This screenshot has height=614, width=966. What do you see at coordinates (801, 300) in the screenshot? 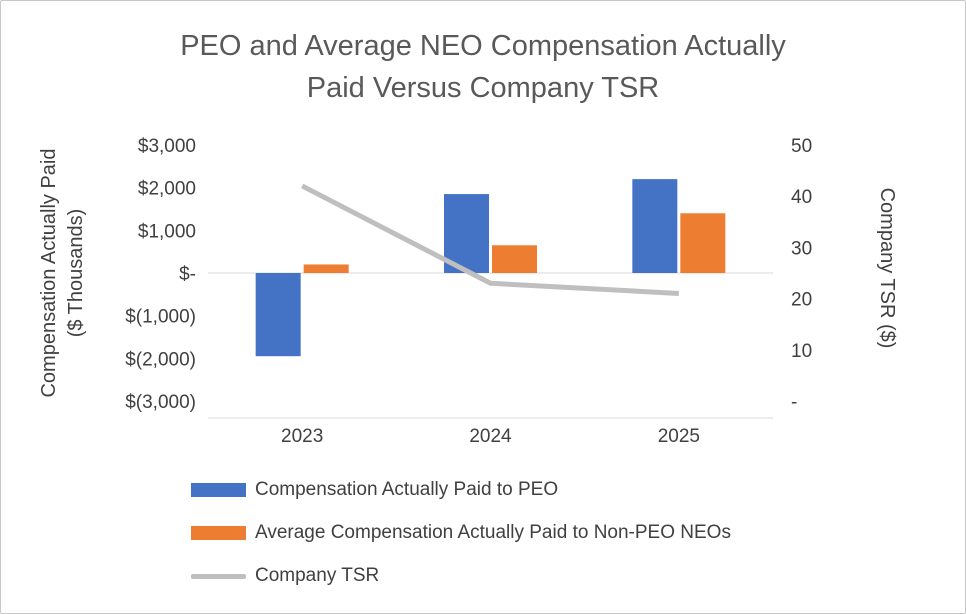
I see `right-axis-tick-label: 20` at bounding box center [801, 300].